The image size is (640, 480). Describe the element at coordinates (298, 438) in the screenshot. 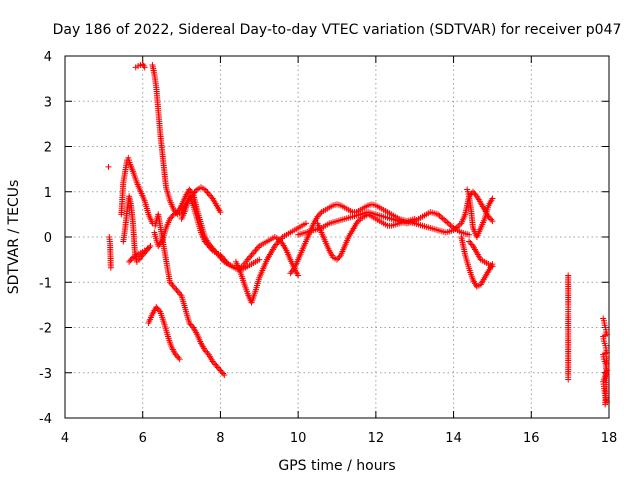

I see `x-tick-label: 10` at that location.